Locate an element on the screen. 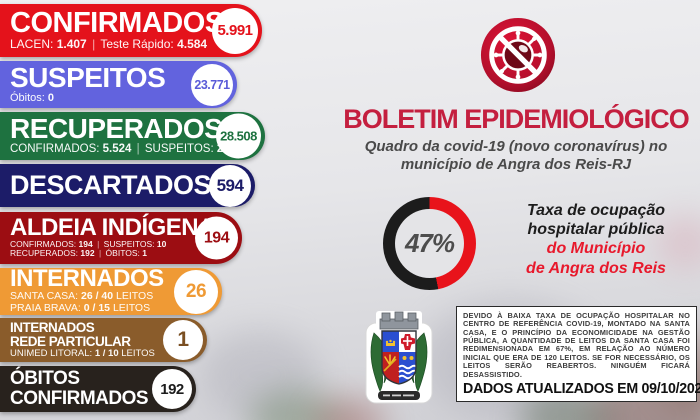 Image resolution: width=700 pixels, height=420 pixels. no-coronavirus-icon is located at coordinates (518, 55).